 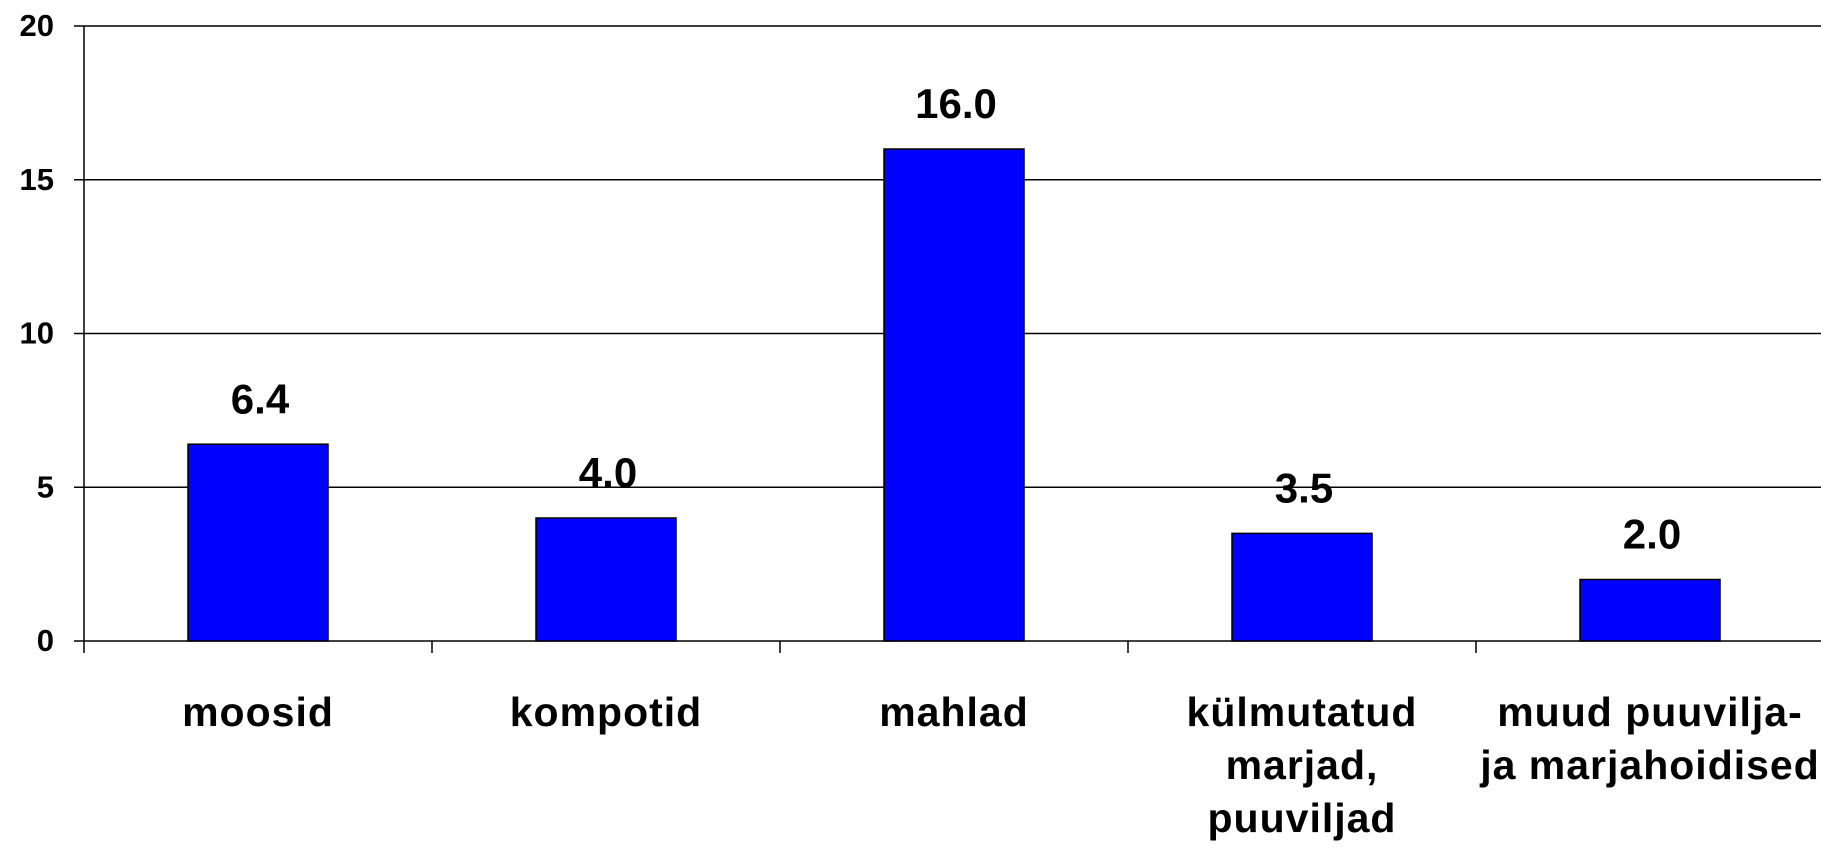 I want to click on x-tick-label: külmutatud marjad, puuviljad, so click(x=1302, y=765).